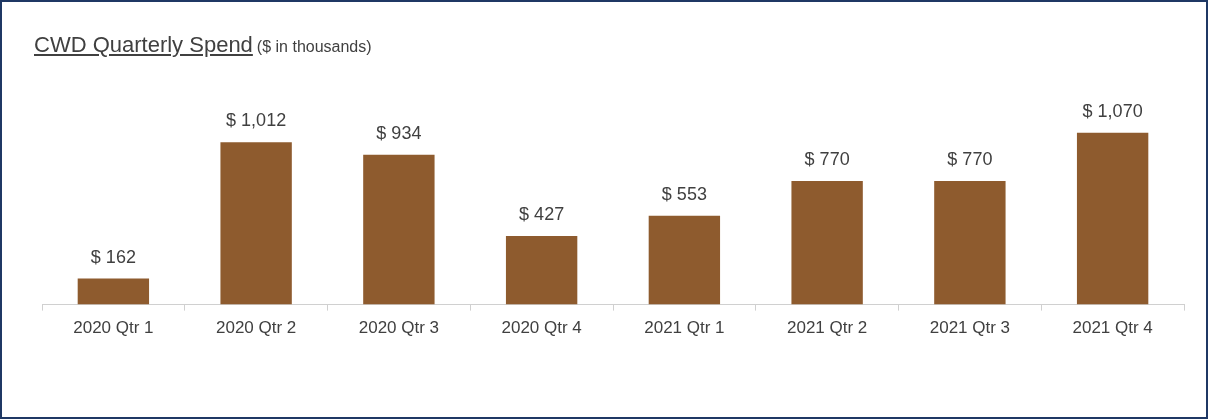  What do you see at coordinates (684, 328) in the screenshot?
I see `x-tick-label: 2021 Qtr 1` at bounding box center [684, 328].